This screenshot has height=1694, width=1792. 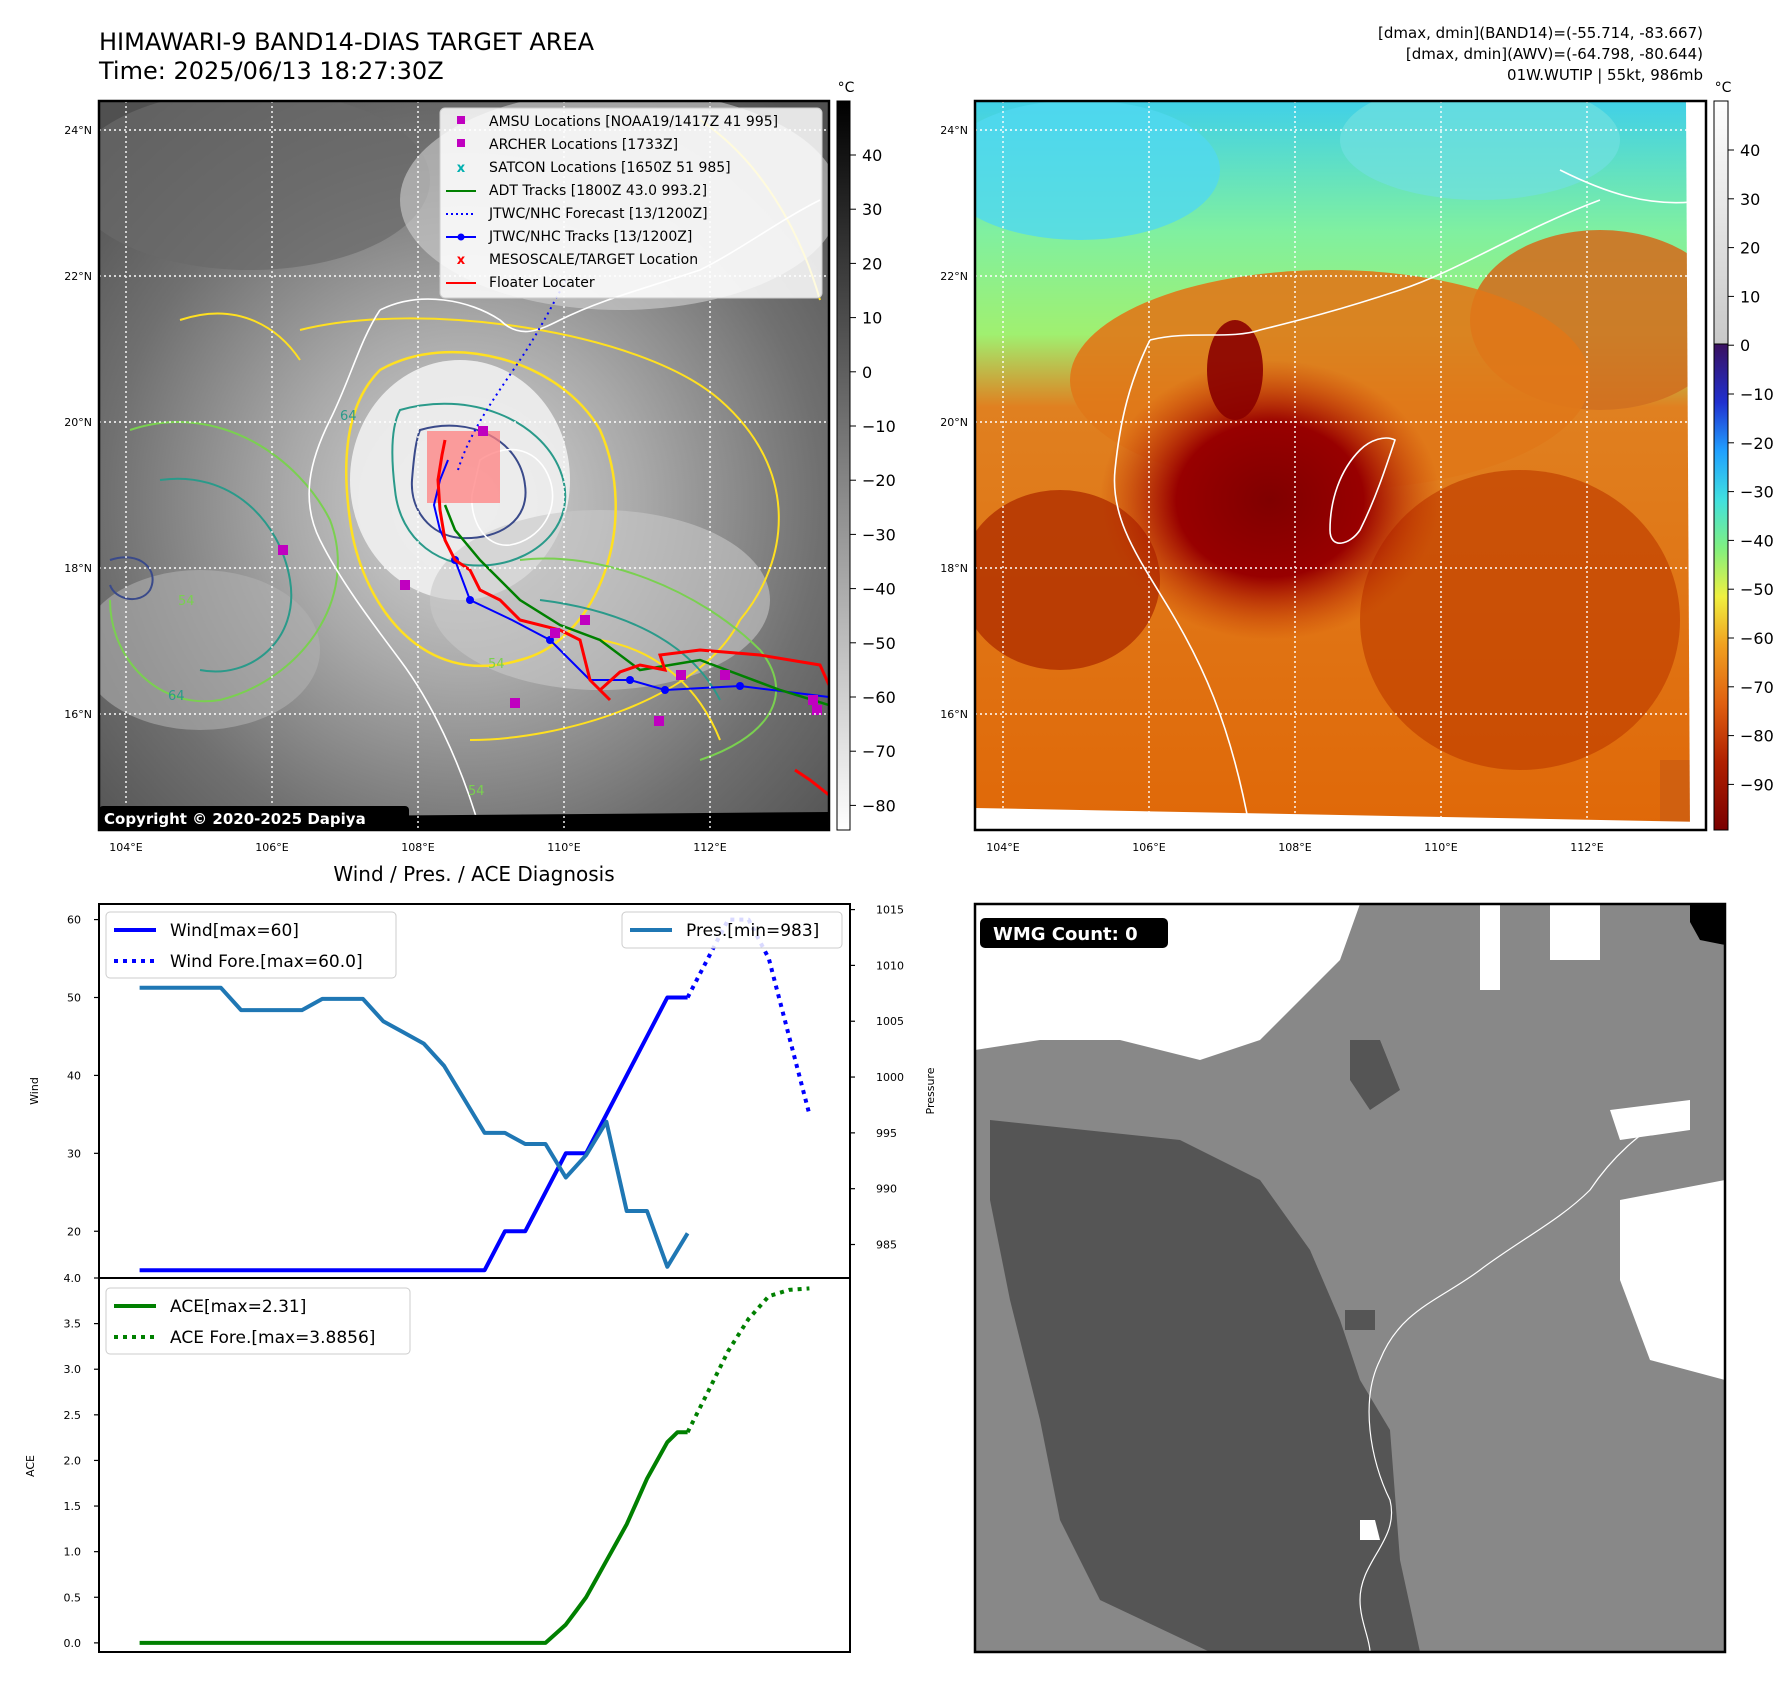 What do you see at coordinates (74, 1231) in the screenshot?
I see `y-tick-label: 20` at bounding box center [74, 1231].